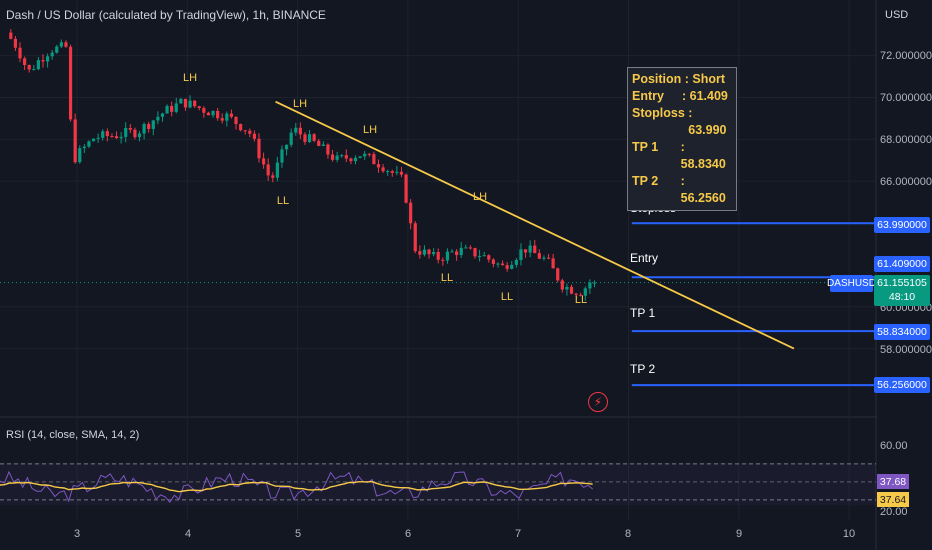 This screenshot has height=550, width=932. I want to click on rsi-band-fill, so click(438, 484).